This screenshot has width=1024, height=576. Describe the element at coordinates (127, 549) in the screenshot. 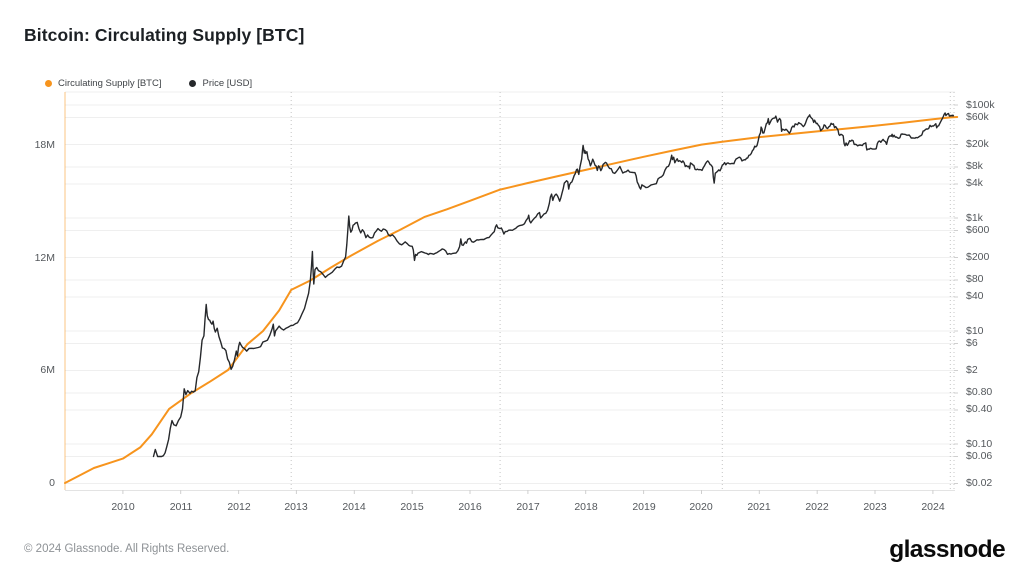

I see `copyright-text: © 2024 Glassnode. All Rights Reserved.` at that location.